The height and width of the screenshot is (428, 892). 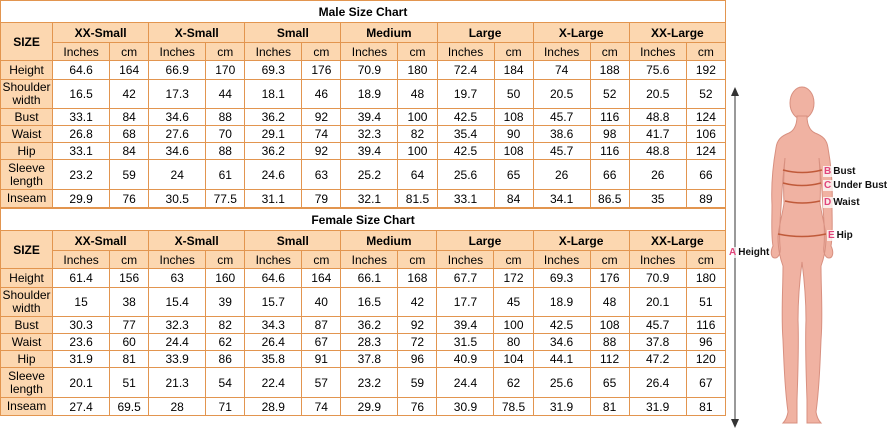 I want to click on value-cell-inches: 63, so click(x=177, y=278).